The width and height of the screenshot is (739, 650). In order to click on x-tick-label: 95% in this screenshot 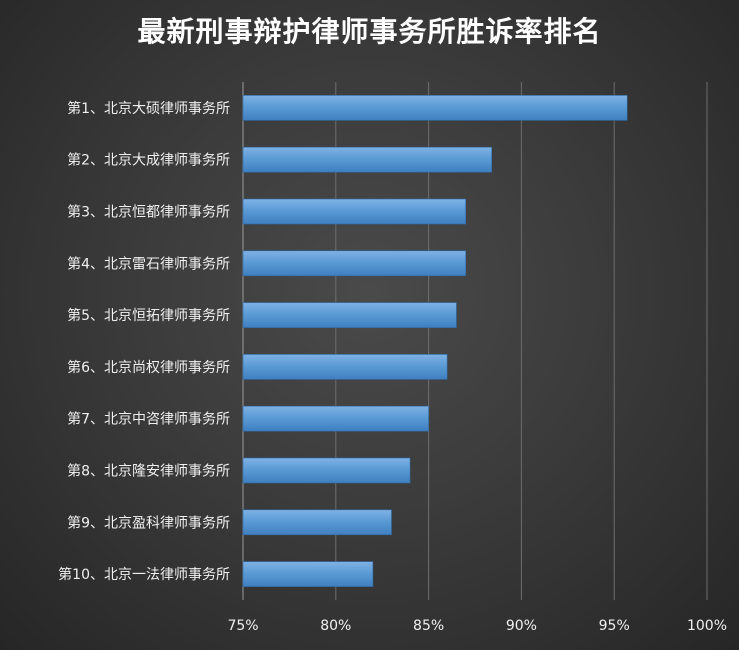, I will do `click(614, 626)`.